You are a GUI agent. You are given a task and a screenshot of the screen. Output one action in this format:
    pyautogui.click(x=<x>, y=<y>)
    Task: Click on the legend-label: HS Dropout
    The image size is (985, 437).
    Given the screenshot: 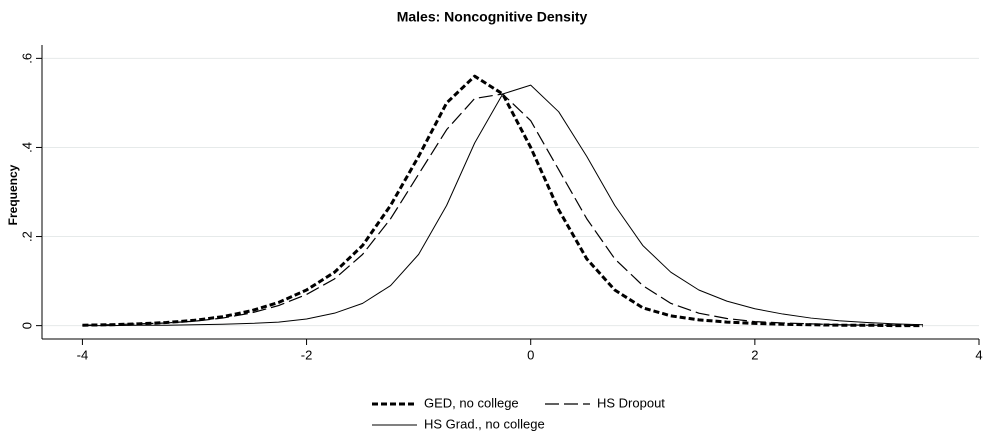 What is the action you would take?
    pyautogui.click(x=631, y=402)
    